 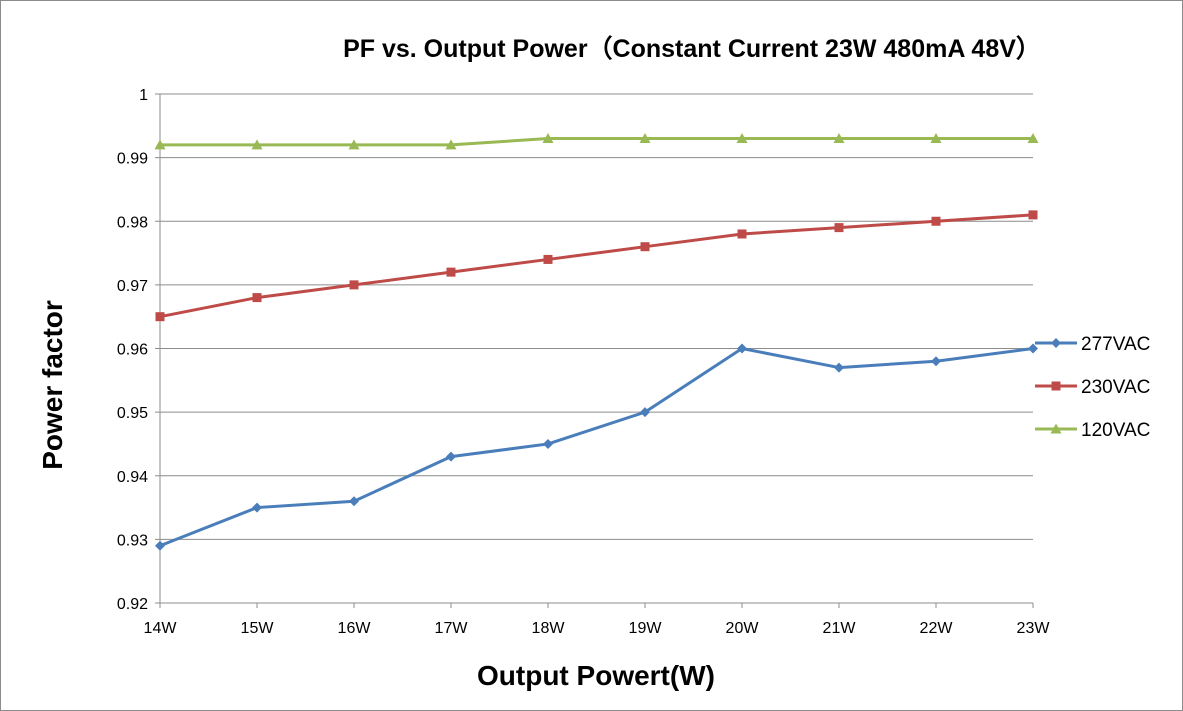 I want to click on series-230vac, so click(x=596, y=266).